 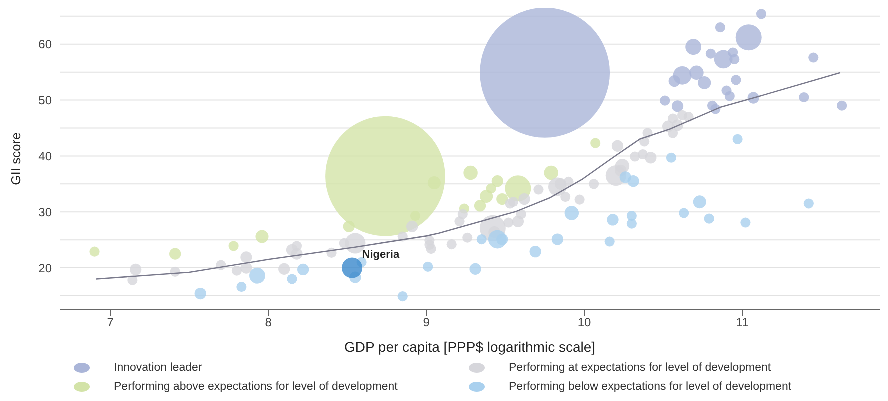 I want to click on x-tick-label: 7, so click(x=110, y=323).